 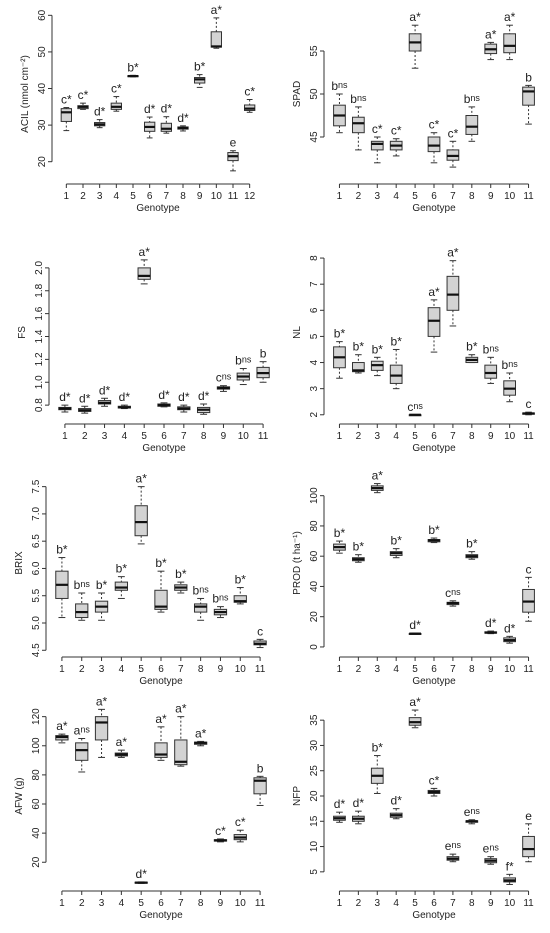 What do you see at coordinates (358, 551) in the screenshot?
I see `box-genotype-2: b*` at bounding box center [358, 551].